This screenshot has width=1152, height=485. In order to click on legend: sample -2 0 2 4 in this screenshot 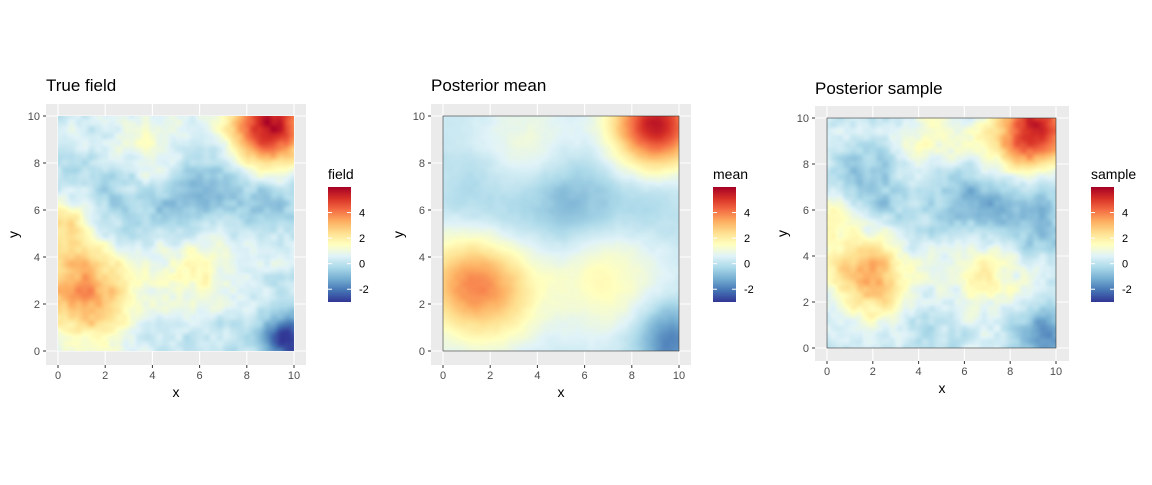, I will do `click(1113, 234)`.